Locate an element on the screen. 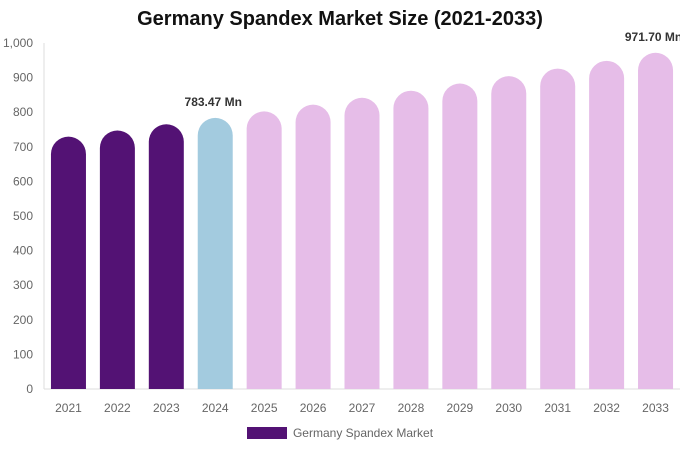  y-tick-label: 0 is located at coordinates (29, 389).